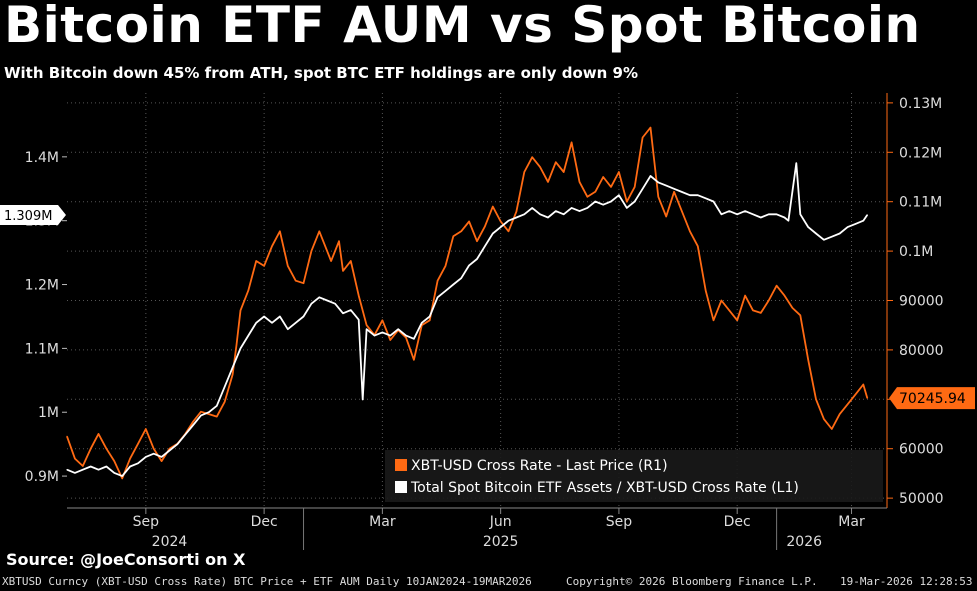  I want to click on left-tick-label: 0.9M, so click(42, 477).